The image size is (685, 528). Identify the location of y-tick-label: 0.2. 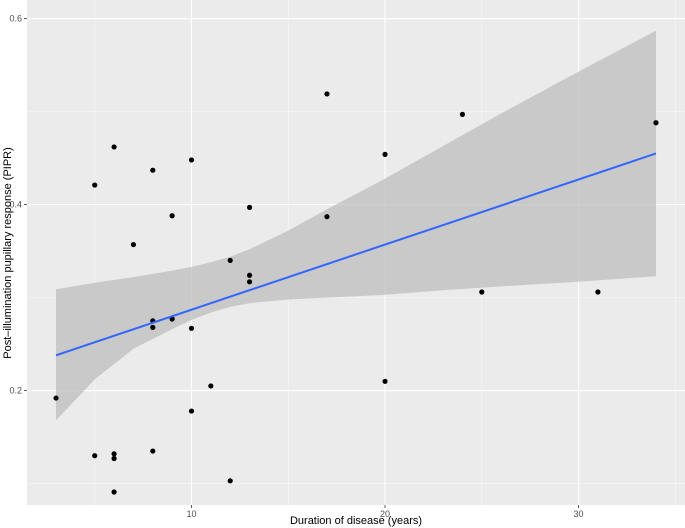
(15, 391).